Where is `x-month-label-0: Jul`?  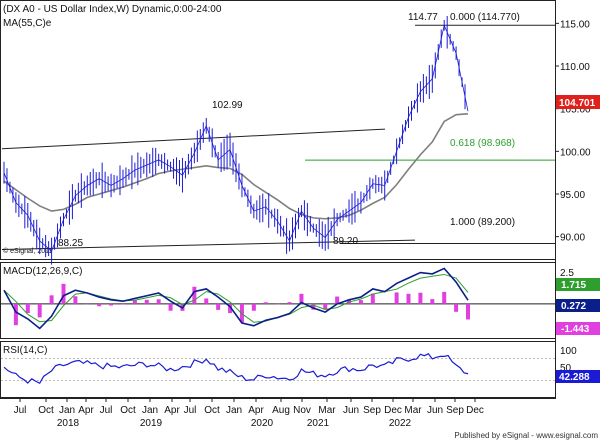 x-month-label-0: Jul is located at coordinates (20, 410).